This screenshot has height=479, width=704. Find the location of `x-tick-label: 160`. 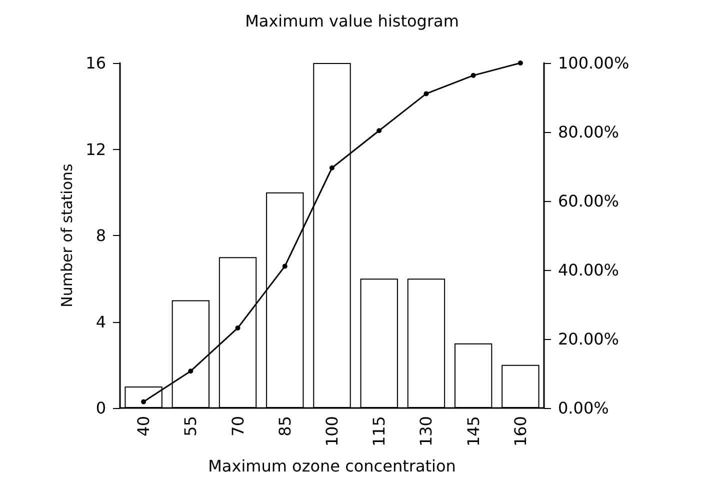

x-tick-label: 160 is located at coordinates (520, 431).